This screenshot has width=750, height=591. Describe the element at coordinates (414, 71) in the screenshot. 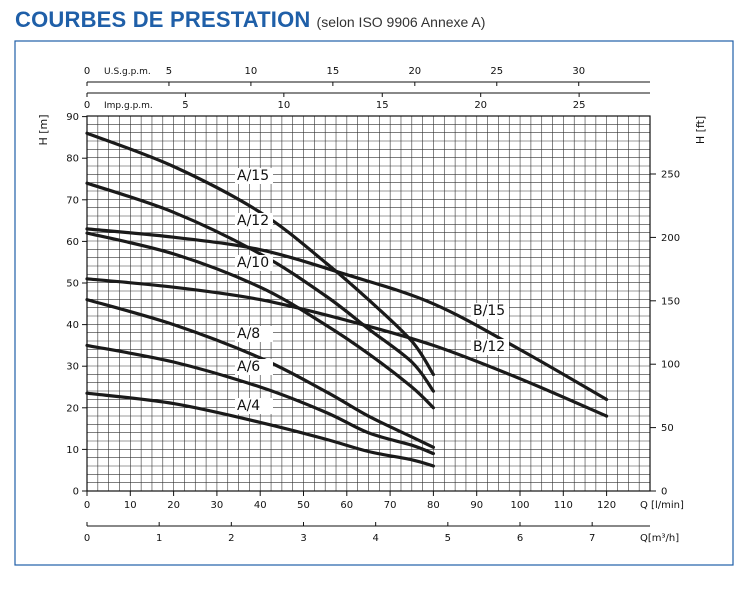

I see `x-usgpm-tick-label: 20` at that location.